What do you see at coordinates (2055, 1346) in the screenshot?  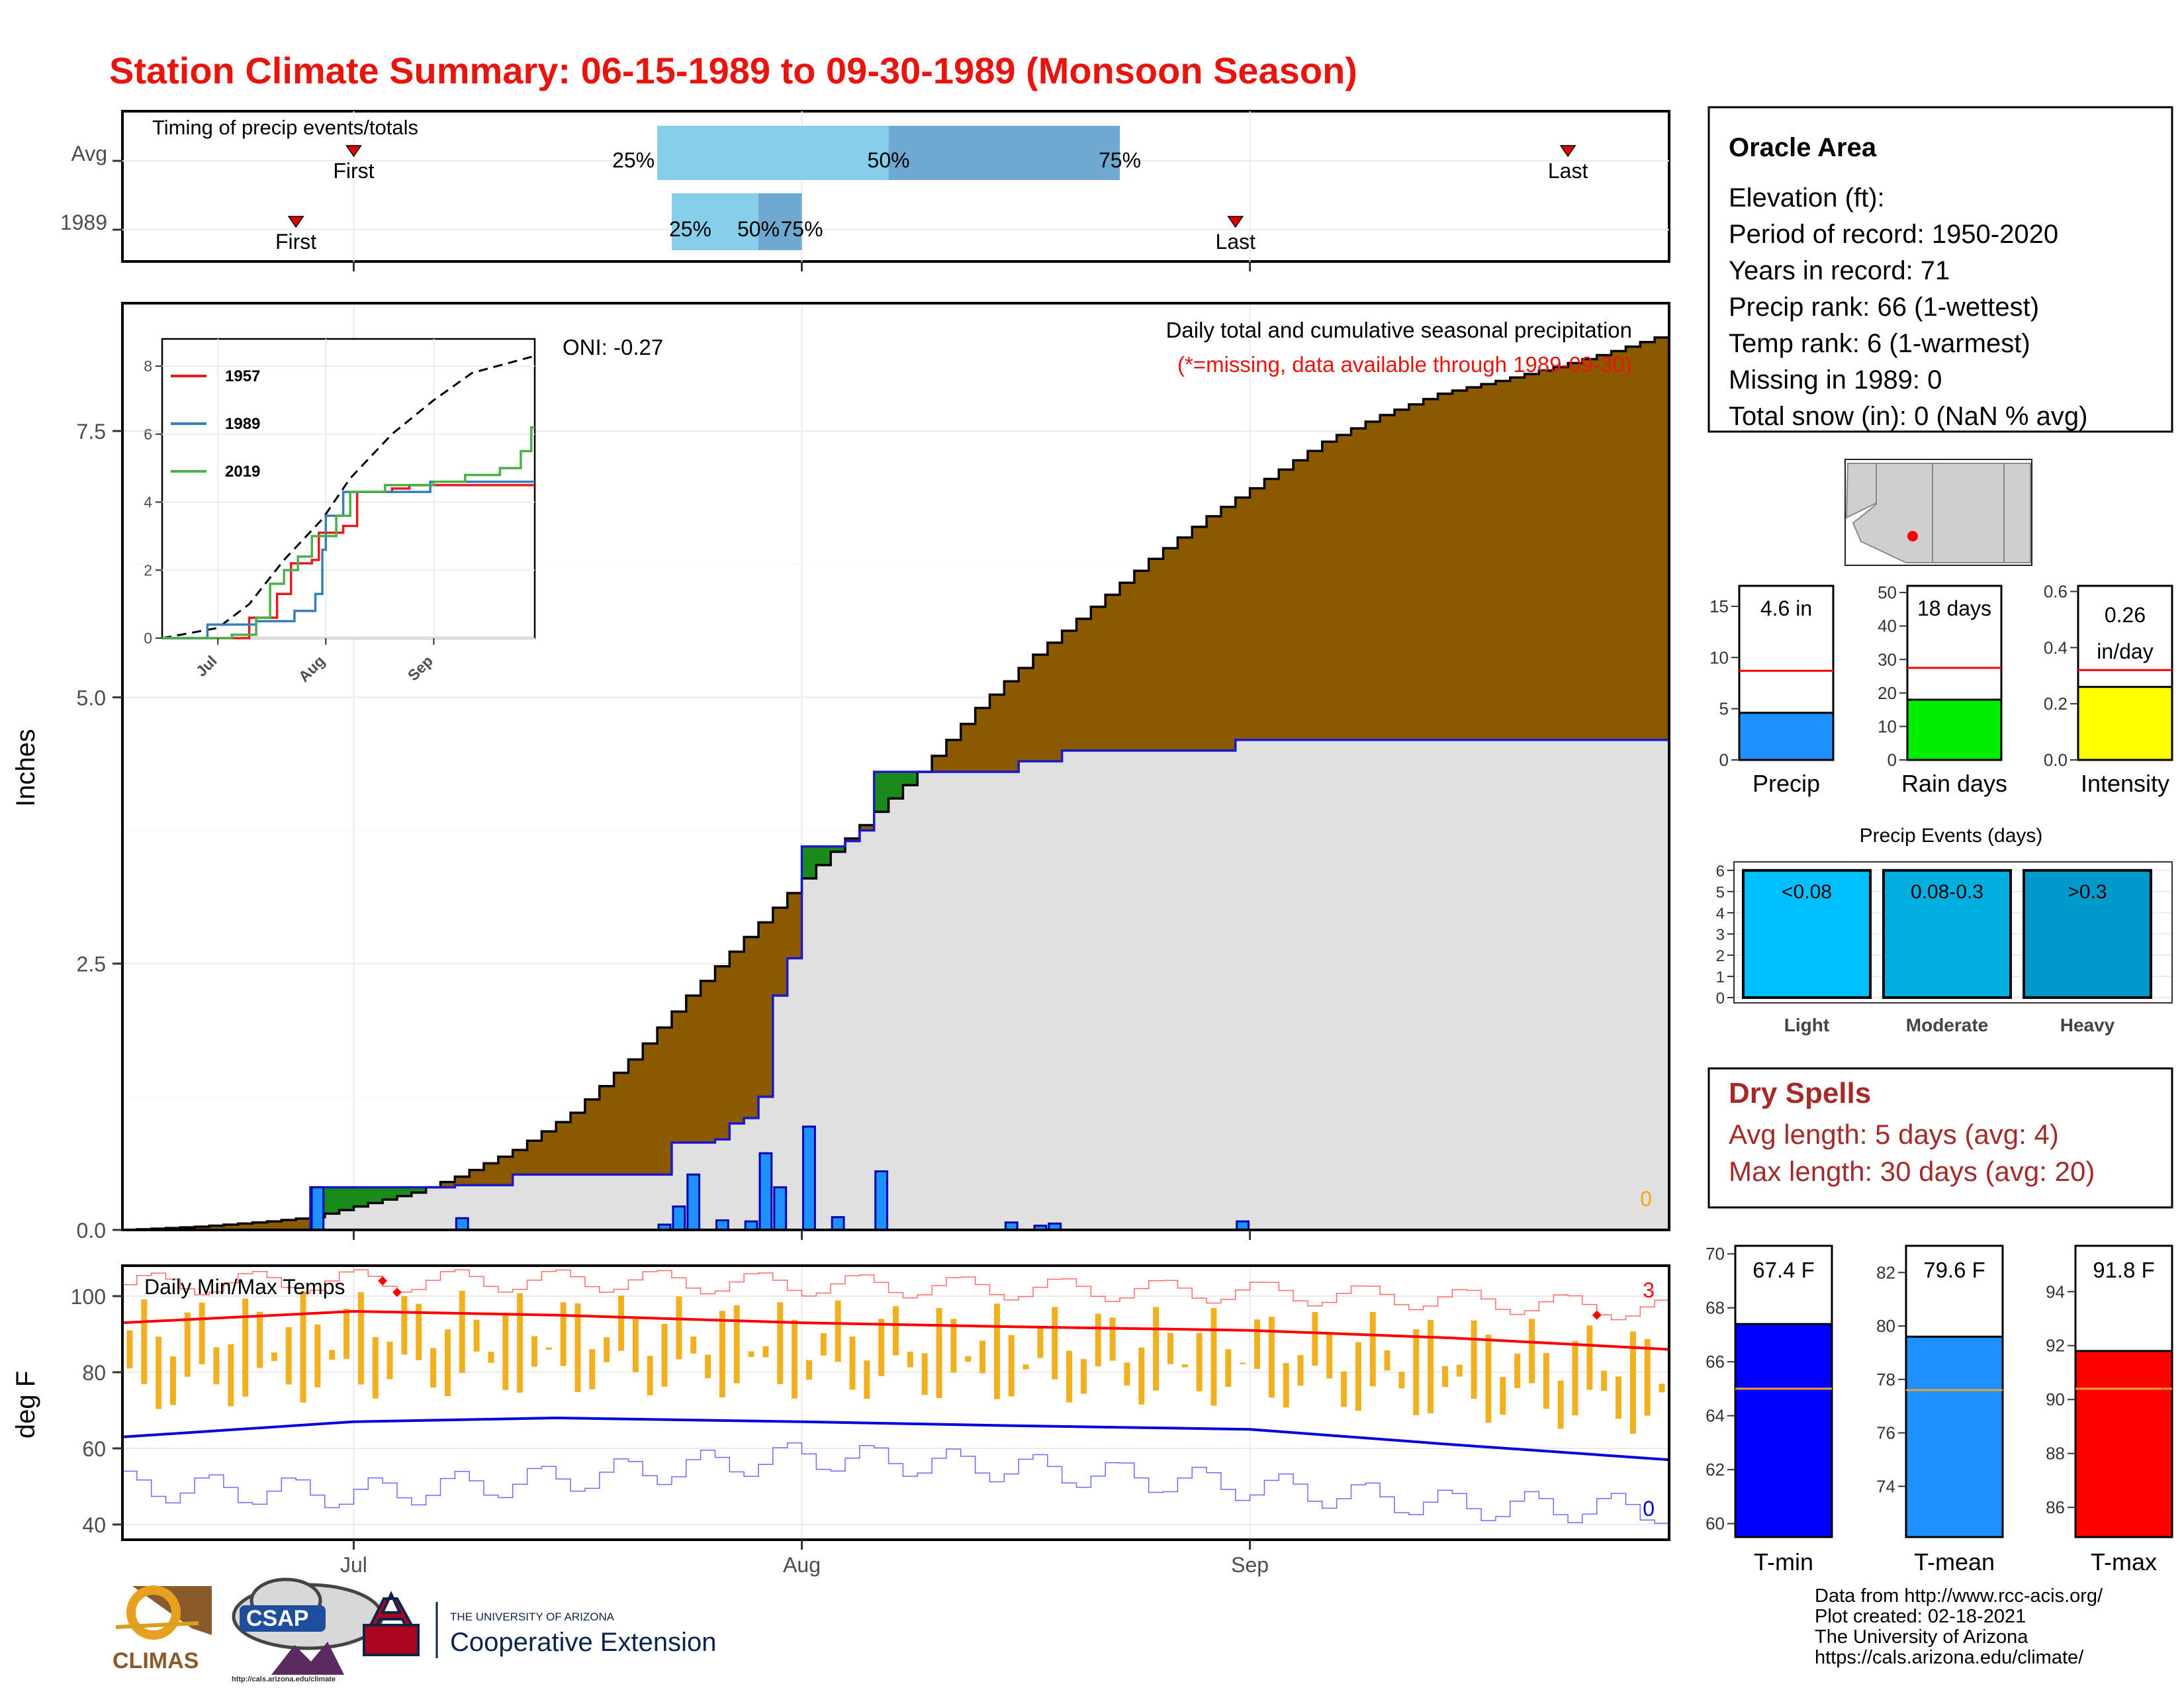 I see `temp-bar-ytick-label-2-3: 92` at bounding box center [2055, 1346].